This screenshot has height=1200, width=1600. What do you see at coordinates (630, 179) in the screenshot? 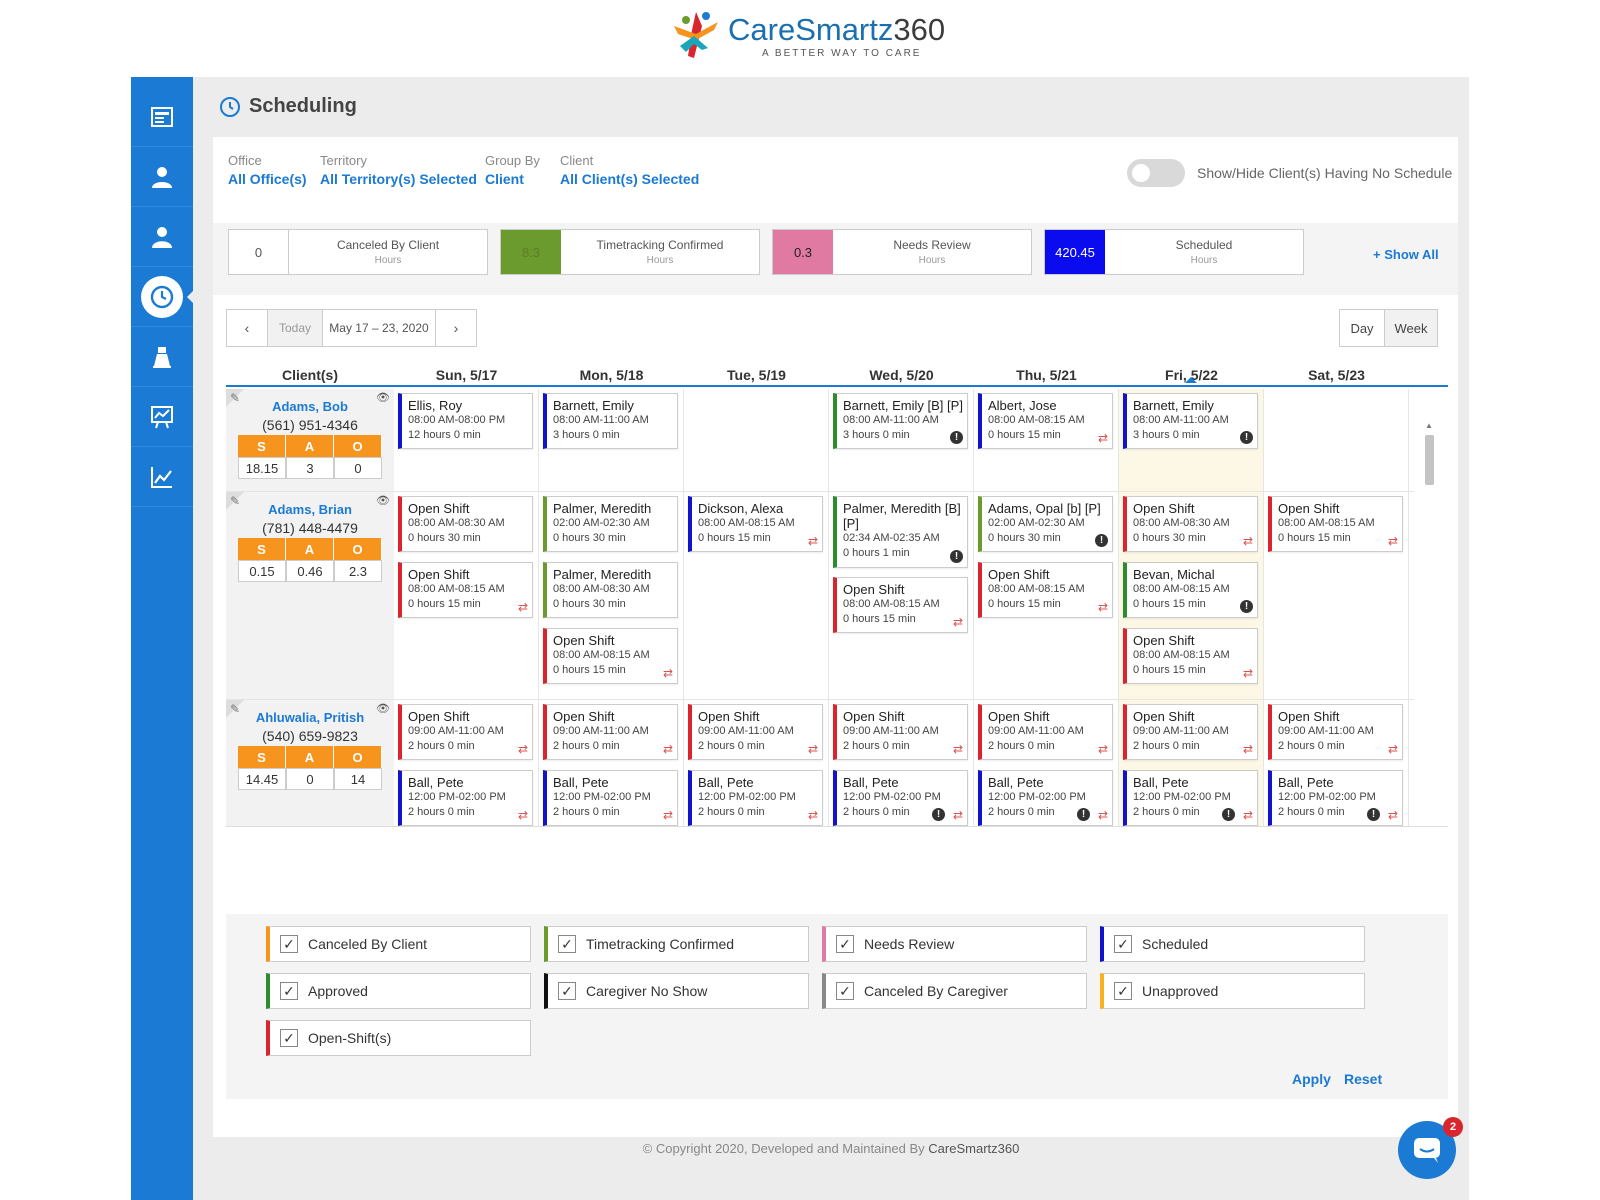
I see `client-filter-value: All Client(s) Selected` at bounding box center [630, 179].